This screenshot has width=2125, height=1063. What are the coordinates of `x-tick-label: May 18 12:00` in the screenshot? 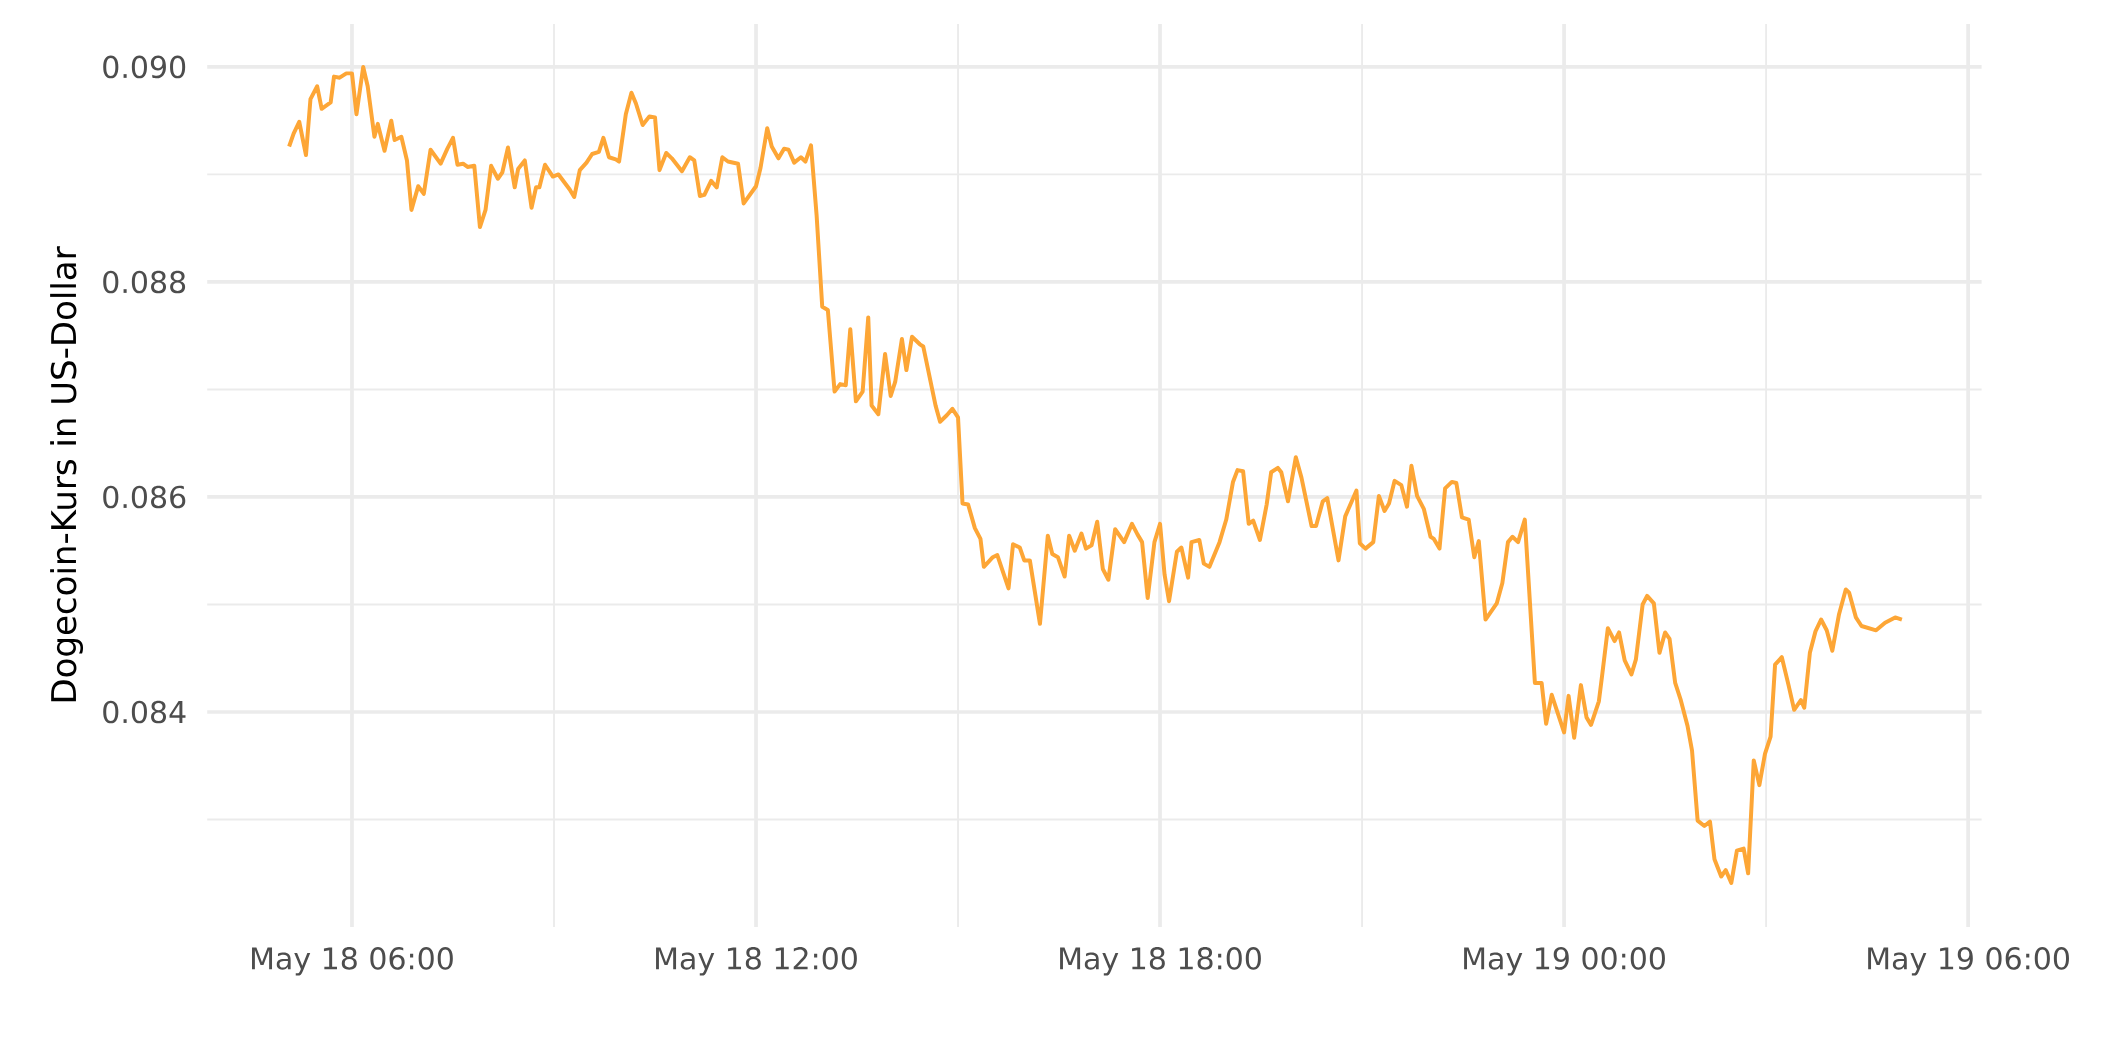 It's located at (756, 961).